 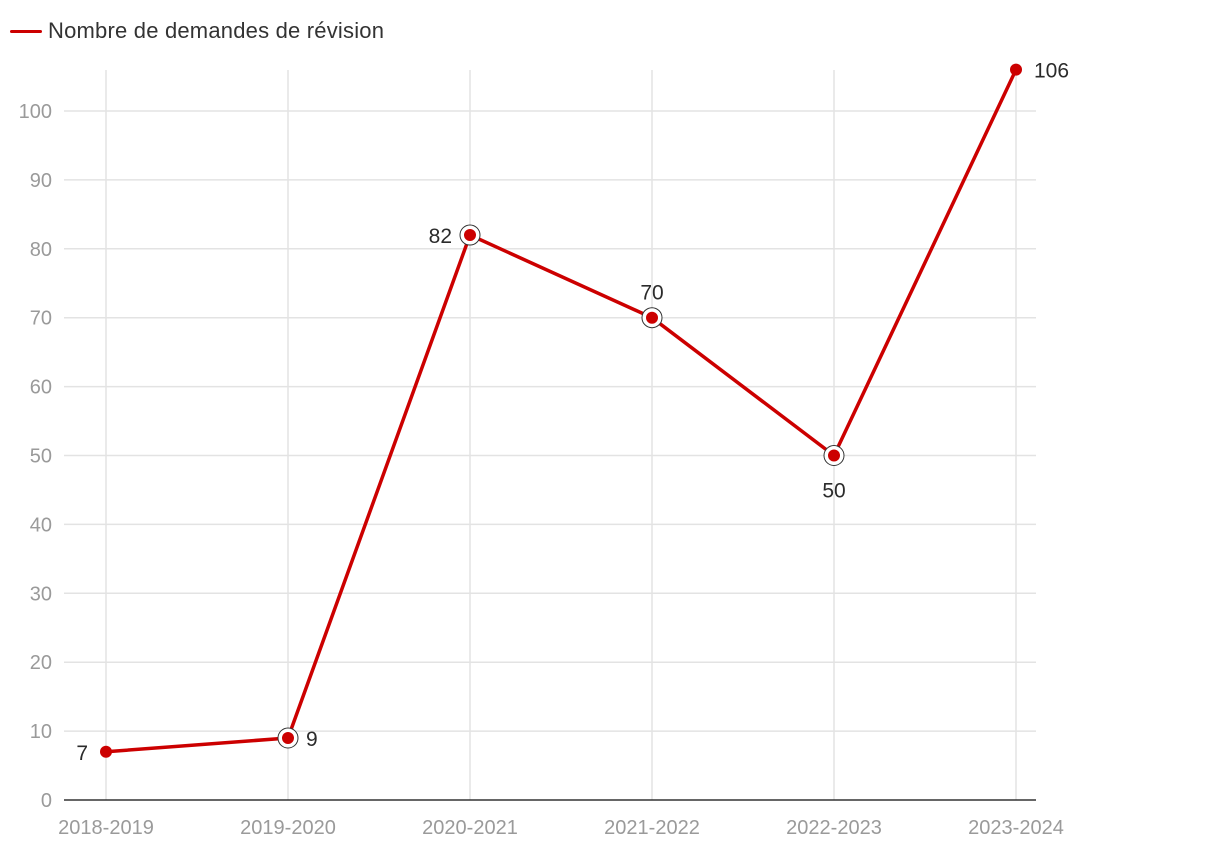 I want to click on legend: Nombre de demandes de révision, so click(x=197, y=31).